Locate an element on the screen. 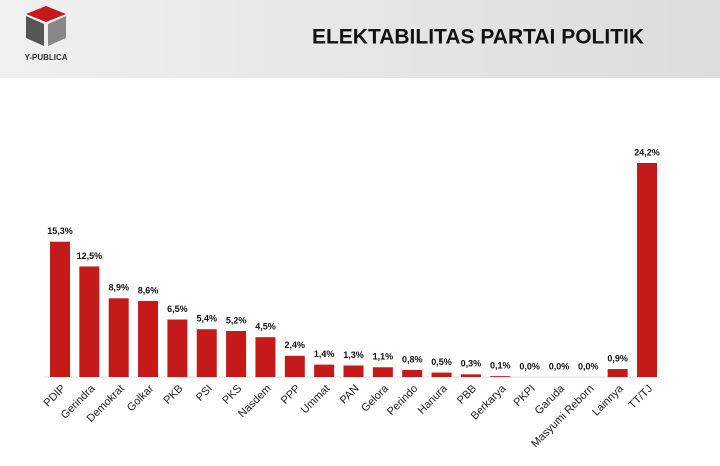 The height and width of the screenshot is (466, 720). x-tick-label: PKPI is located at coordinates (525, 396).